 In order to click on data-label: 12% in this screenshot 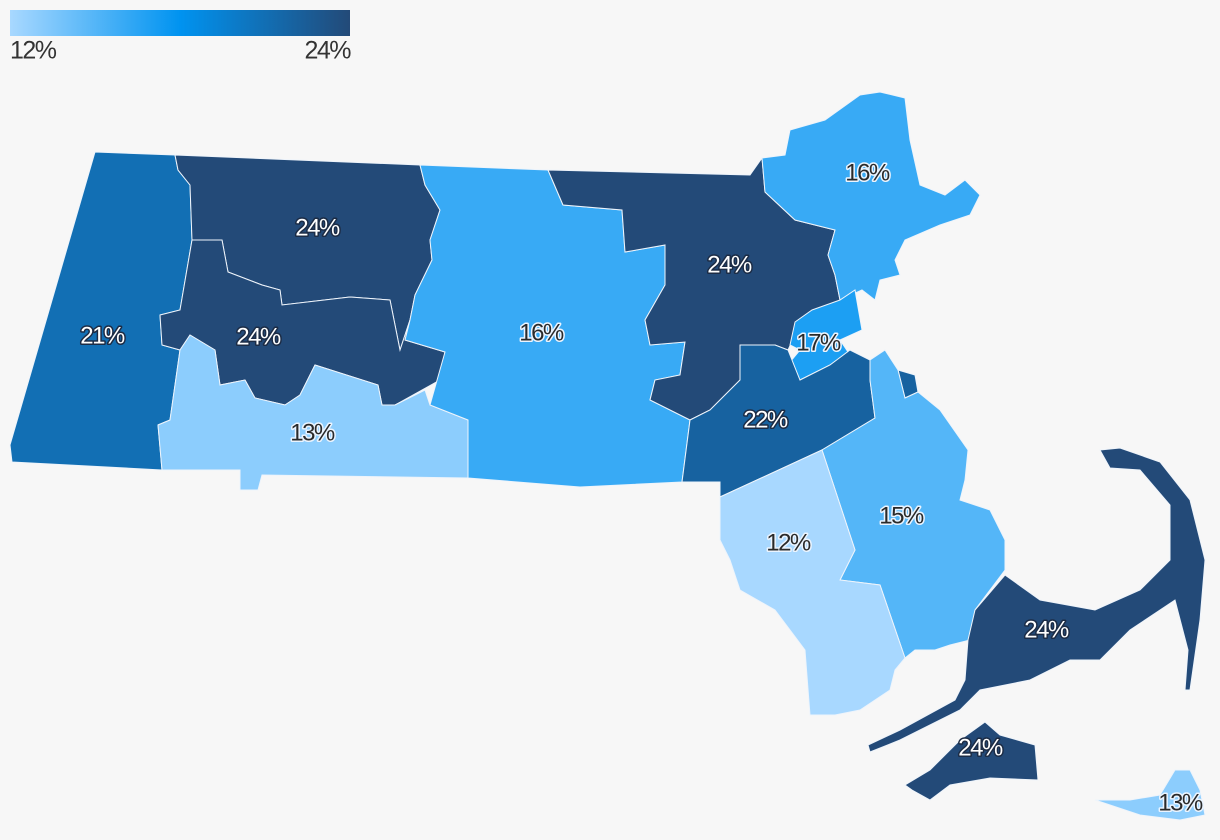, I will do `click(788, 542)`.